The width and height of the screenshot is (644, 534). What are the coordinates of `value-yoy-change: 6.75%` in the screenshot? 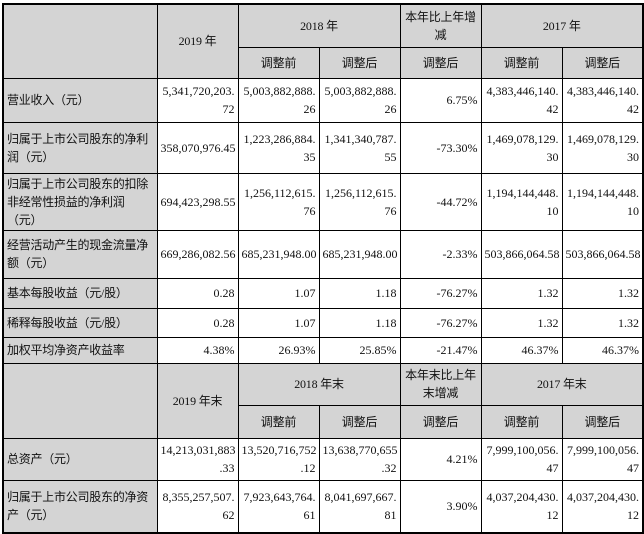 It's located at (440, 100).